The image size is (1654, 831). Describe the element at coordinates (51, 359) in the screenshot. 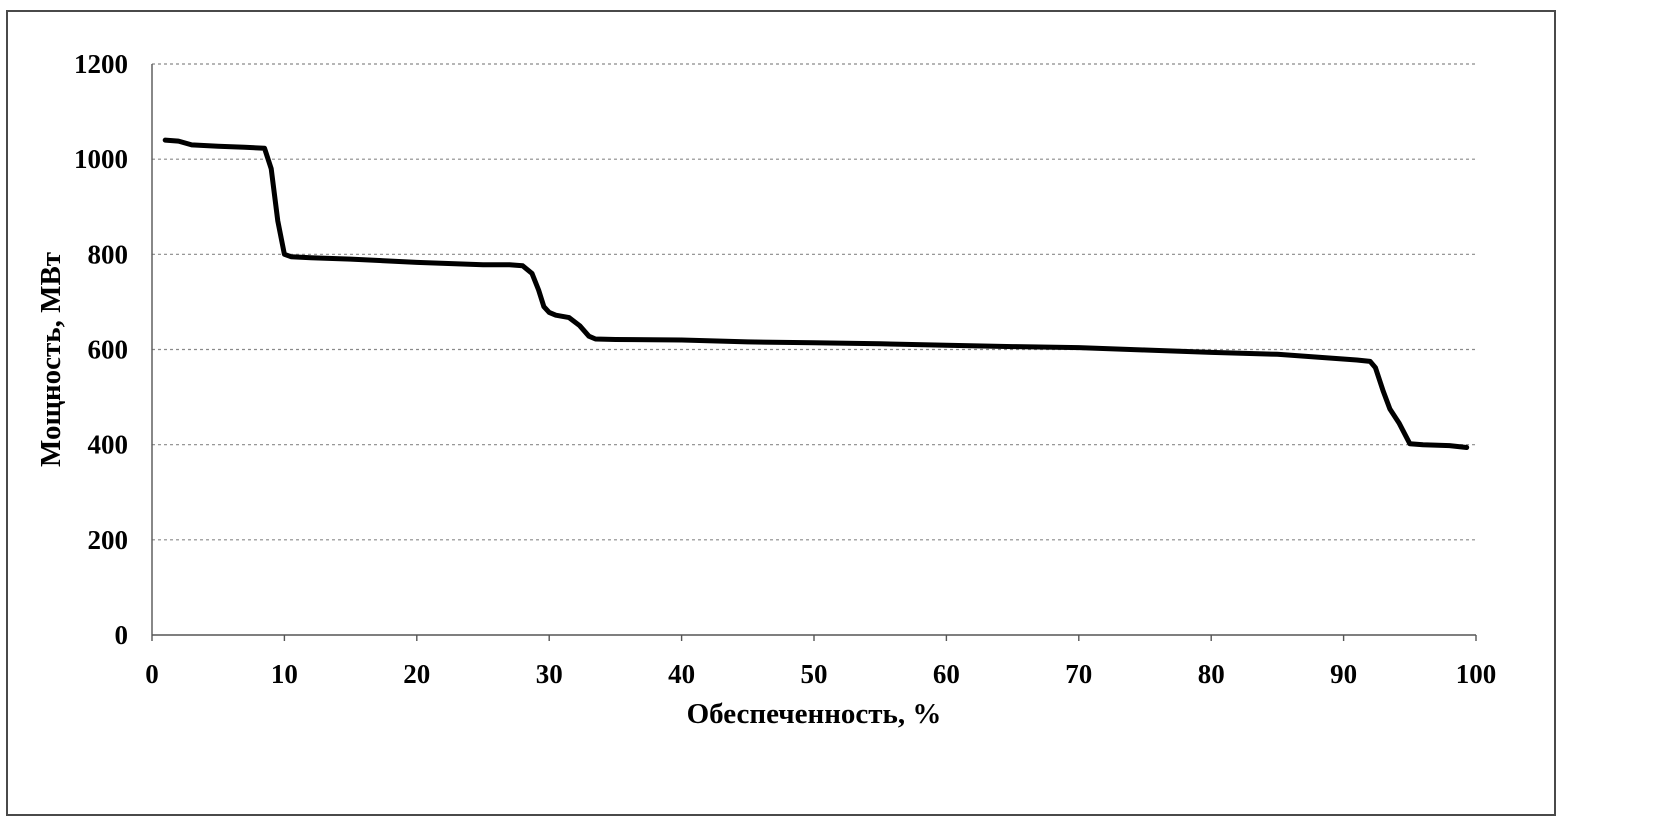

I see `y-axis-title: Мощность, МВт` at that location.